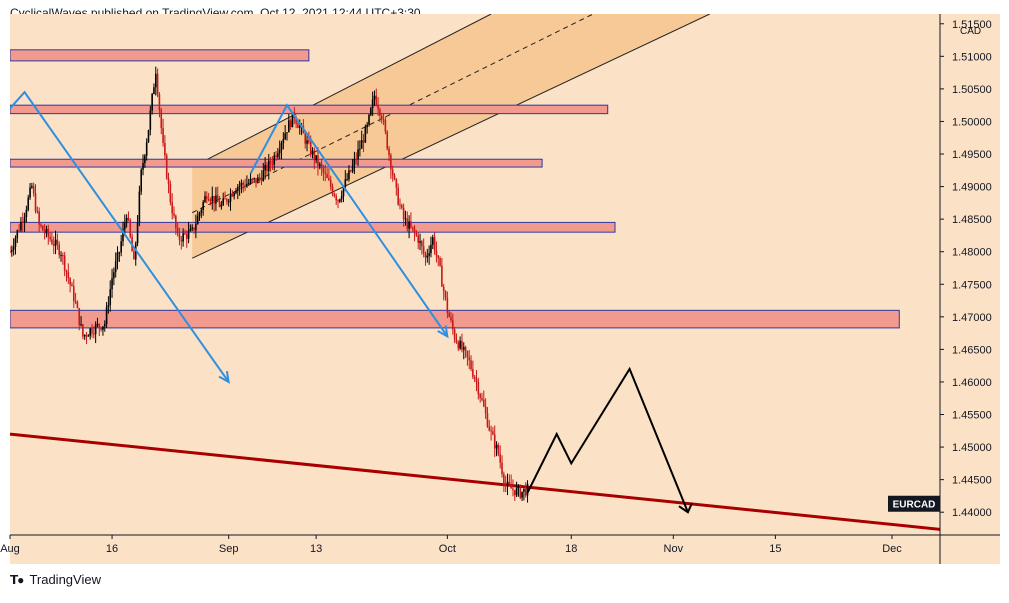 This screenshot has width=1009, height=603. I want to click on y-tick-label: 1.50000, so click(972, 122).